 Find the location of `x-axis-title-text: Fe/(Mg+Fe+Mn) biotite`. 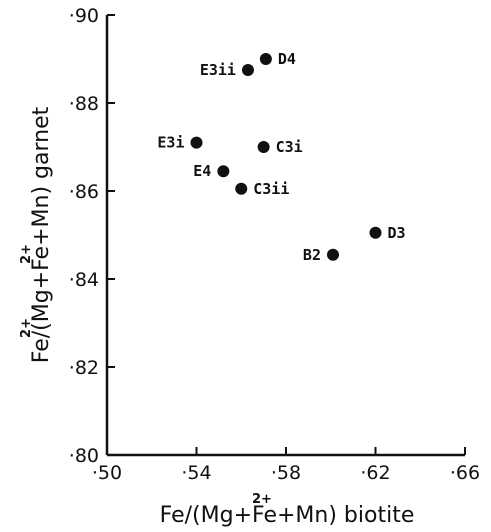

x-axis-title-text: Fe/(Mg+Fe+Mn) biotite is located at coordinates (287, 515).